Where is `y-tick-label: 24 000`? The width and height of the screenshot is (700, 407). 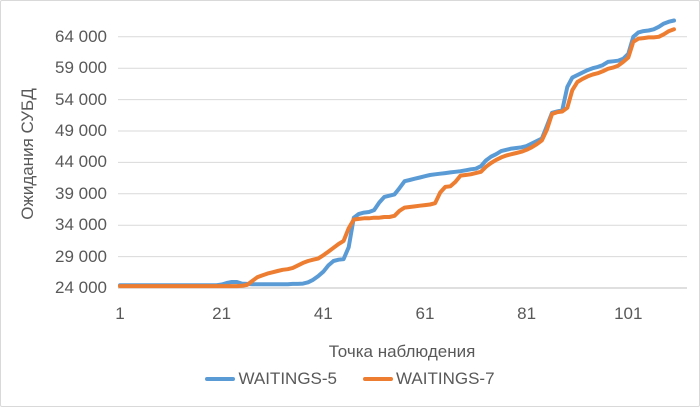
y-tick-label: 24 000 is located at coordinates (81, 287).